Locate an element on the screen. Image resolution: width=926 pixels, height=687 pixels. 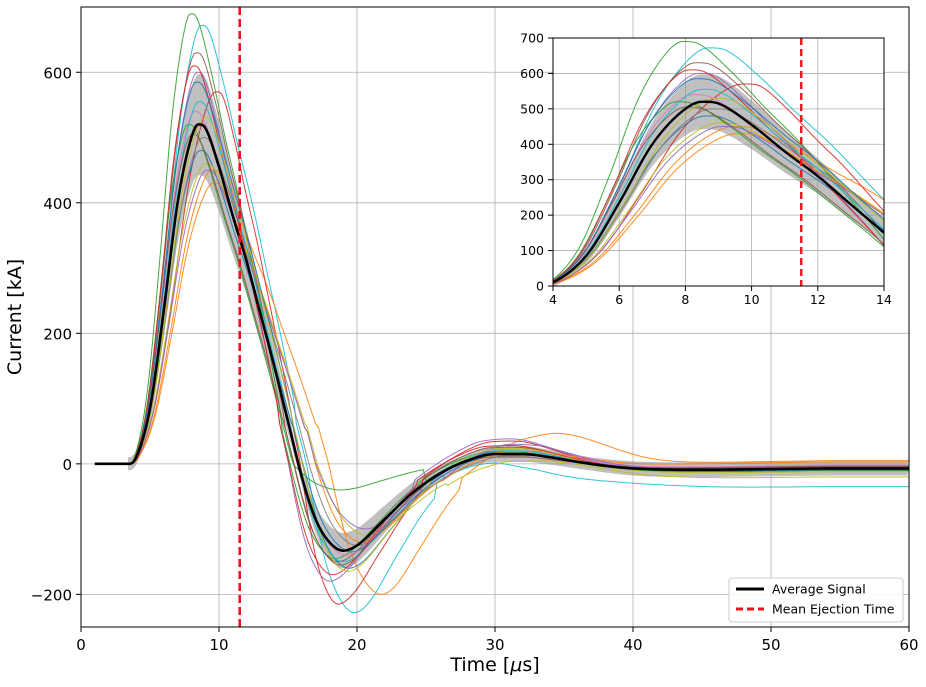
x-tick-label: 50 is located at coordinates (770, 645).